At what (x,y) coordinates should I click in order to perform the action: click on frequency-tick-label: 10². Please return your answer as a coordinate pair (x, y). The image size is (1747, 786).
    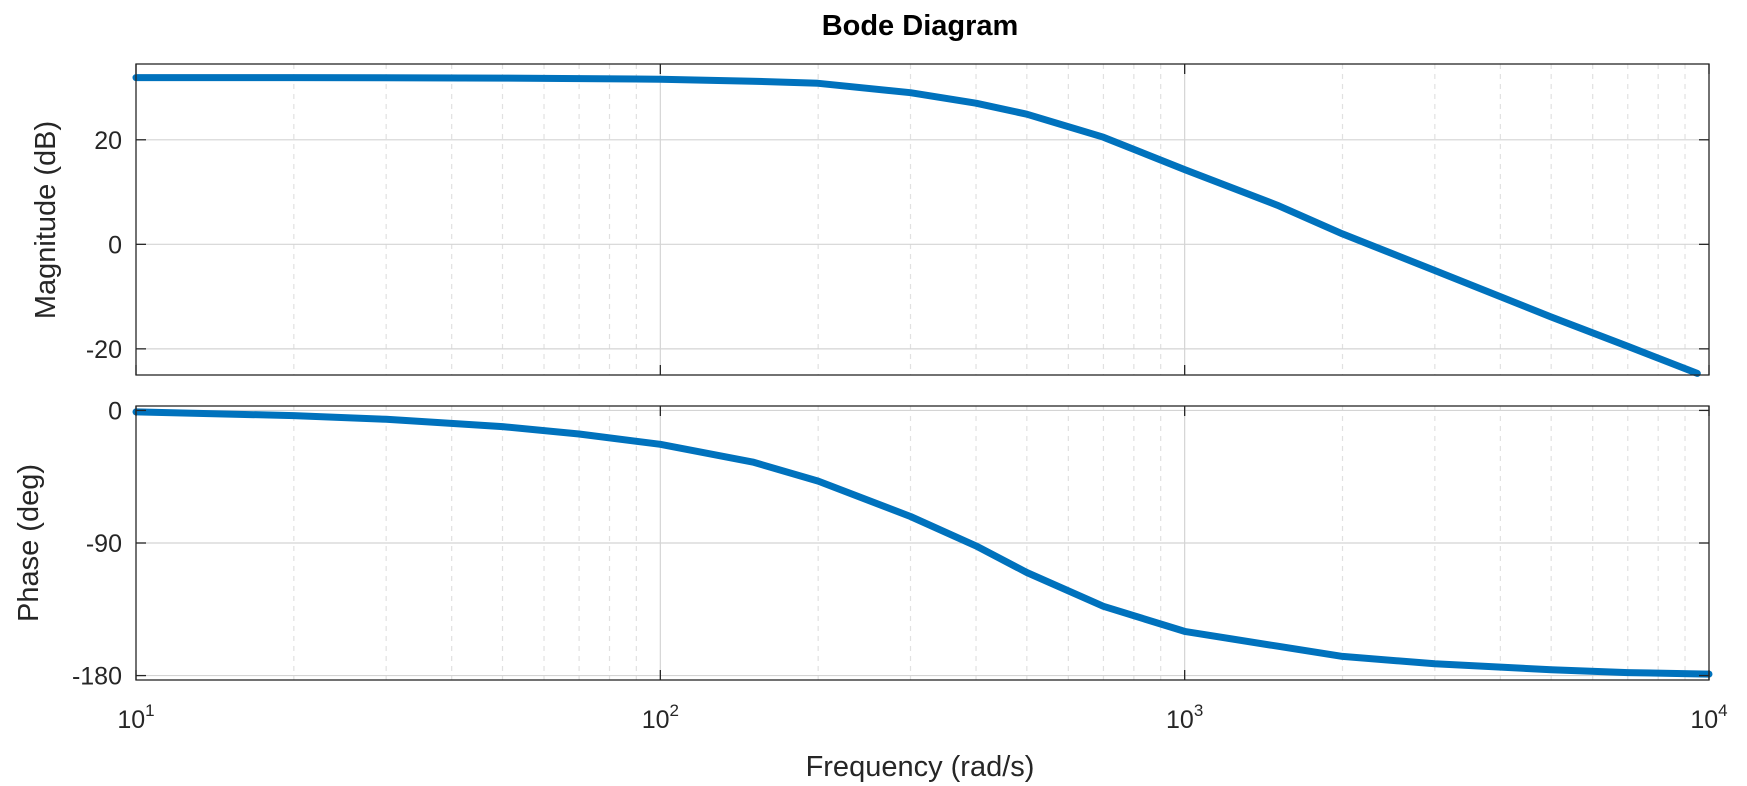
    Looking at the image, I should click on (660, 717).